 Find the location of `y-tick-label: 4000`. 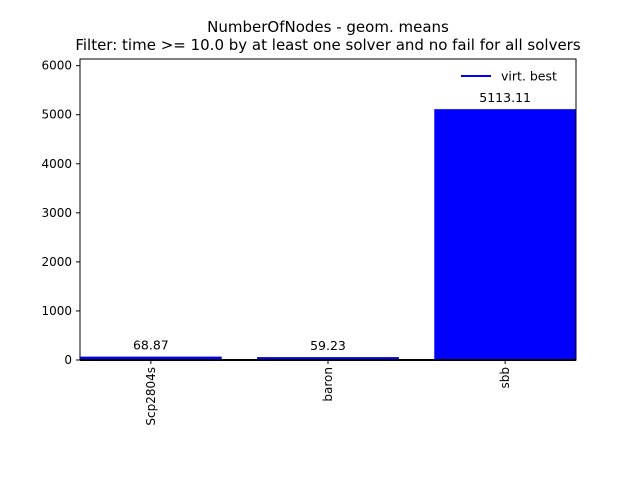

y-tick-label: 4000 is located at coordinates (56, 164).